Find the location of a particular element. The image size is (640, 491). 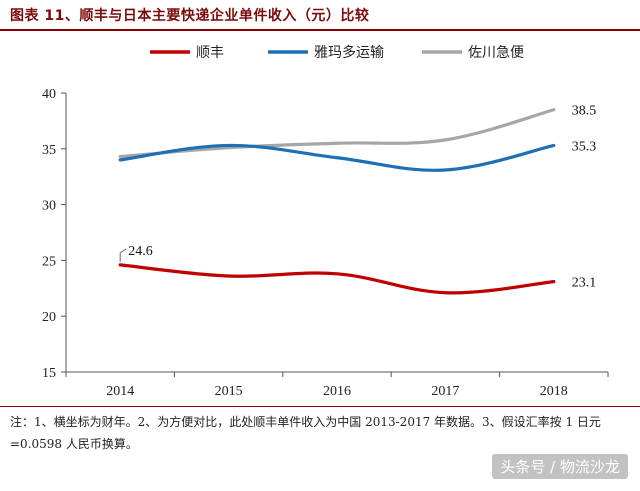

data-label: 35.3 is located at coordinates (584, 146).